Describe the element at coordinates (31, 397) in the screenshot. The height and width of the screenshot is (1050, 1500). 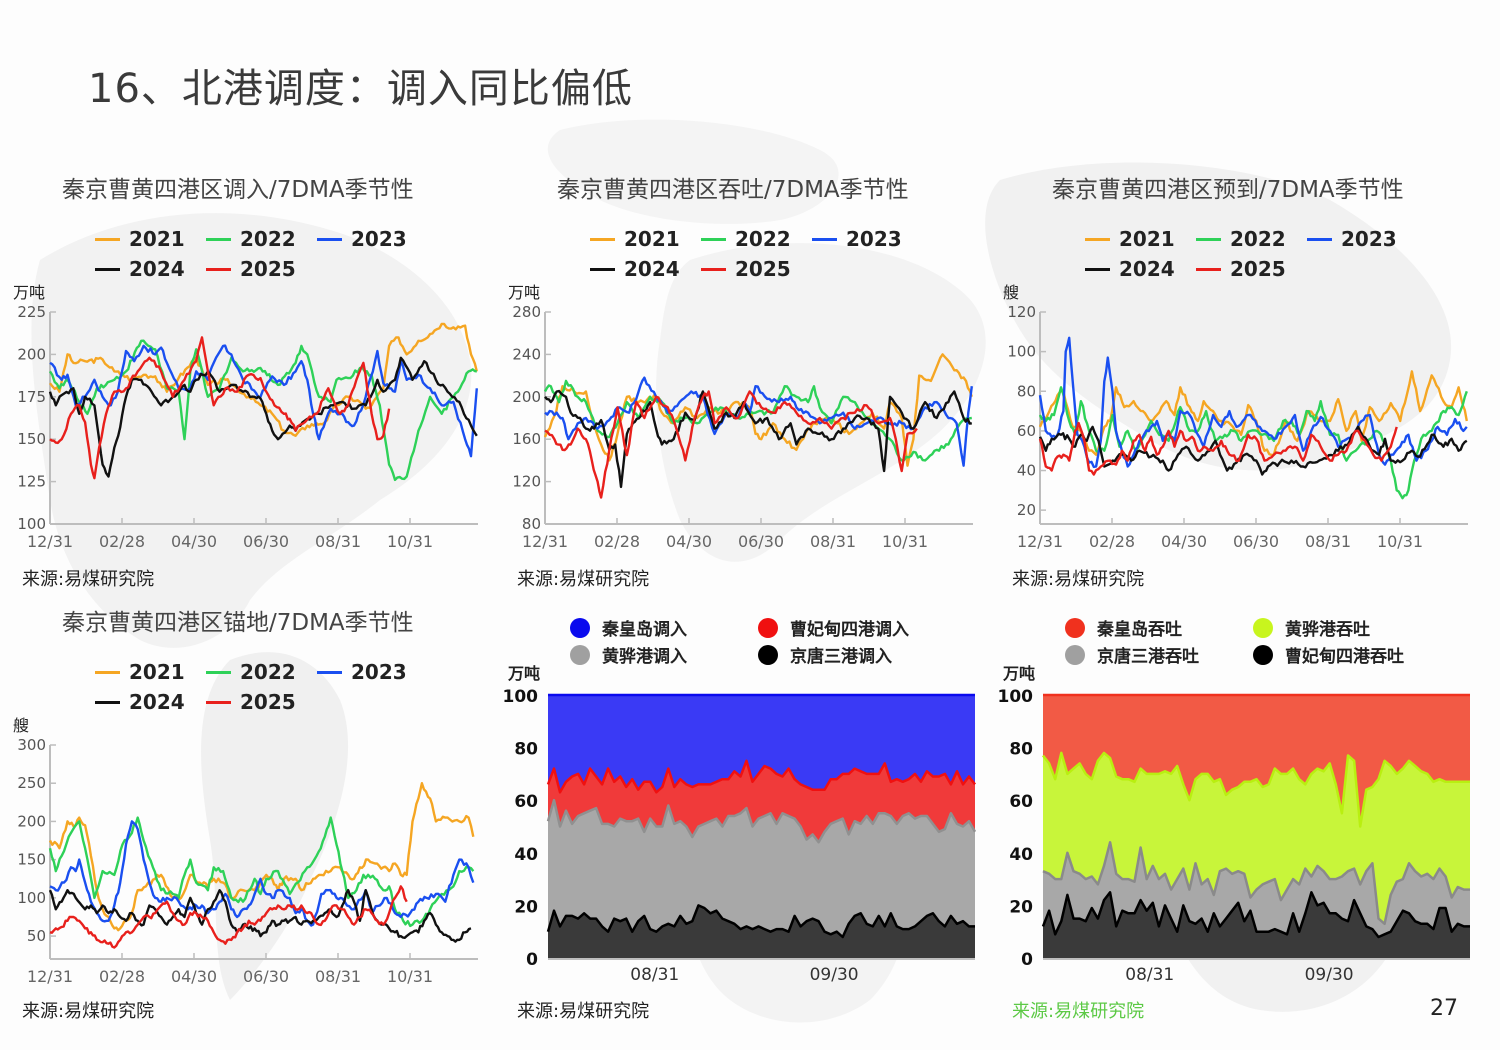
I see `y-tick-label: 175` at that location.